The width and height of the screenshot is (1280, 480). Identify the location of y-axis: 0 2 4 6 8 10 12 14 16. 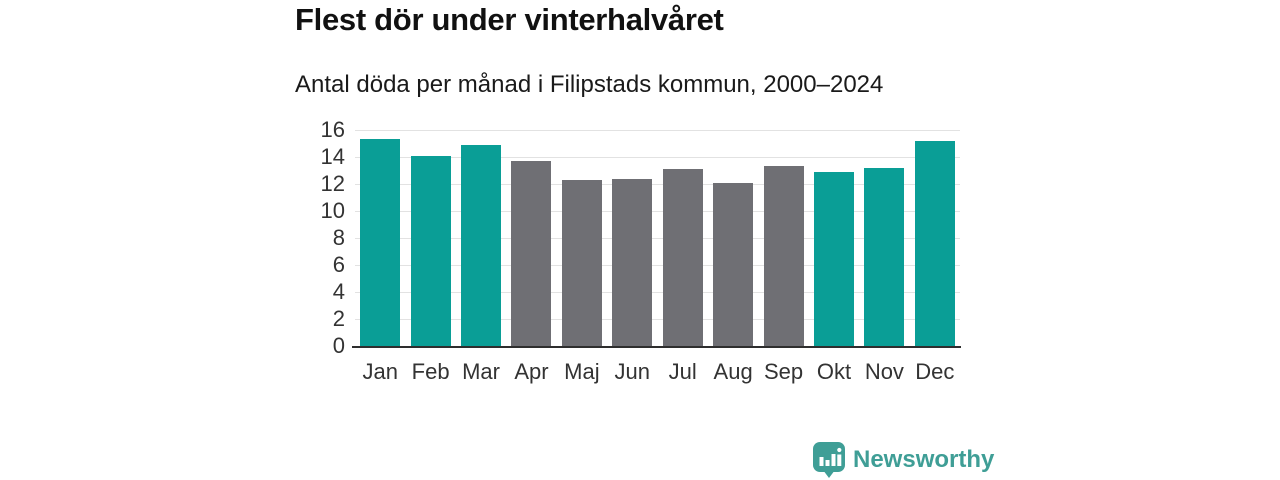
(317, 238).